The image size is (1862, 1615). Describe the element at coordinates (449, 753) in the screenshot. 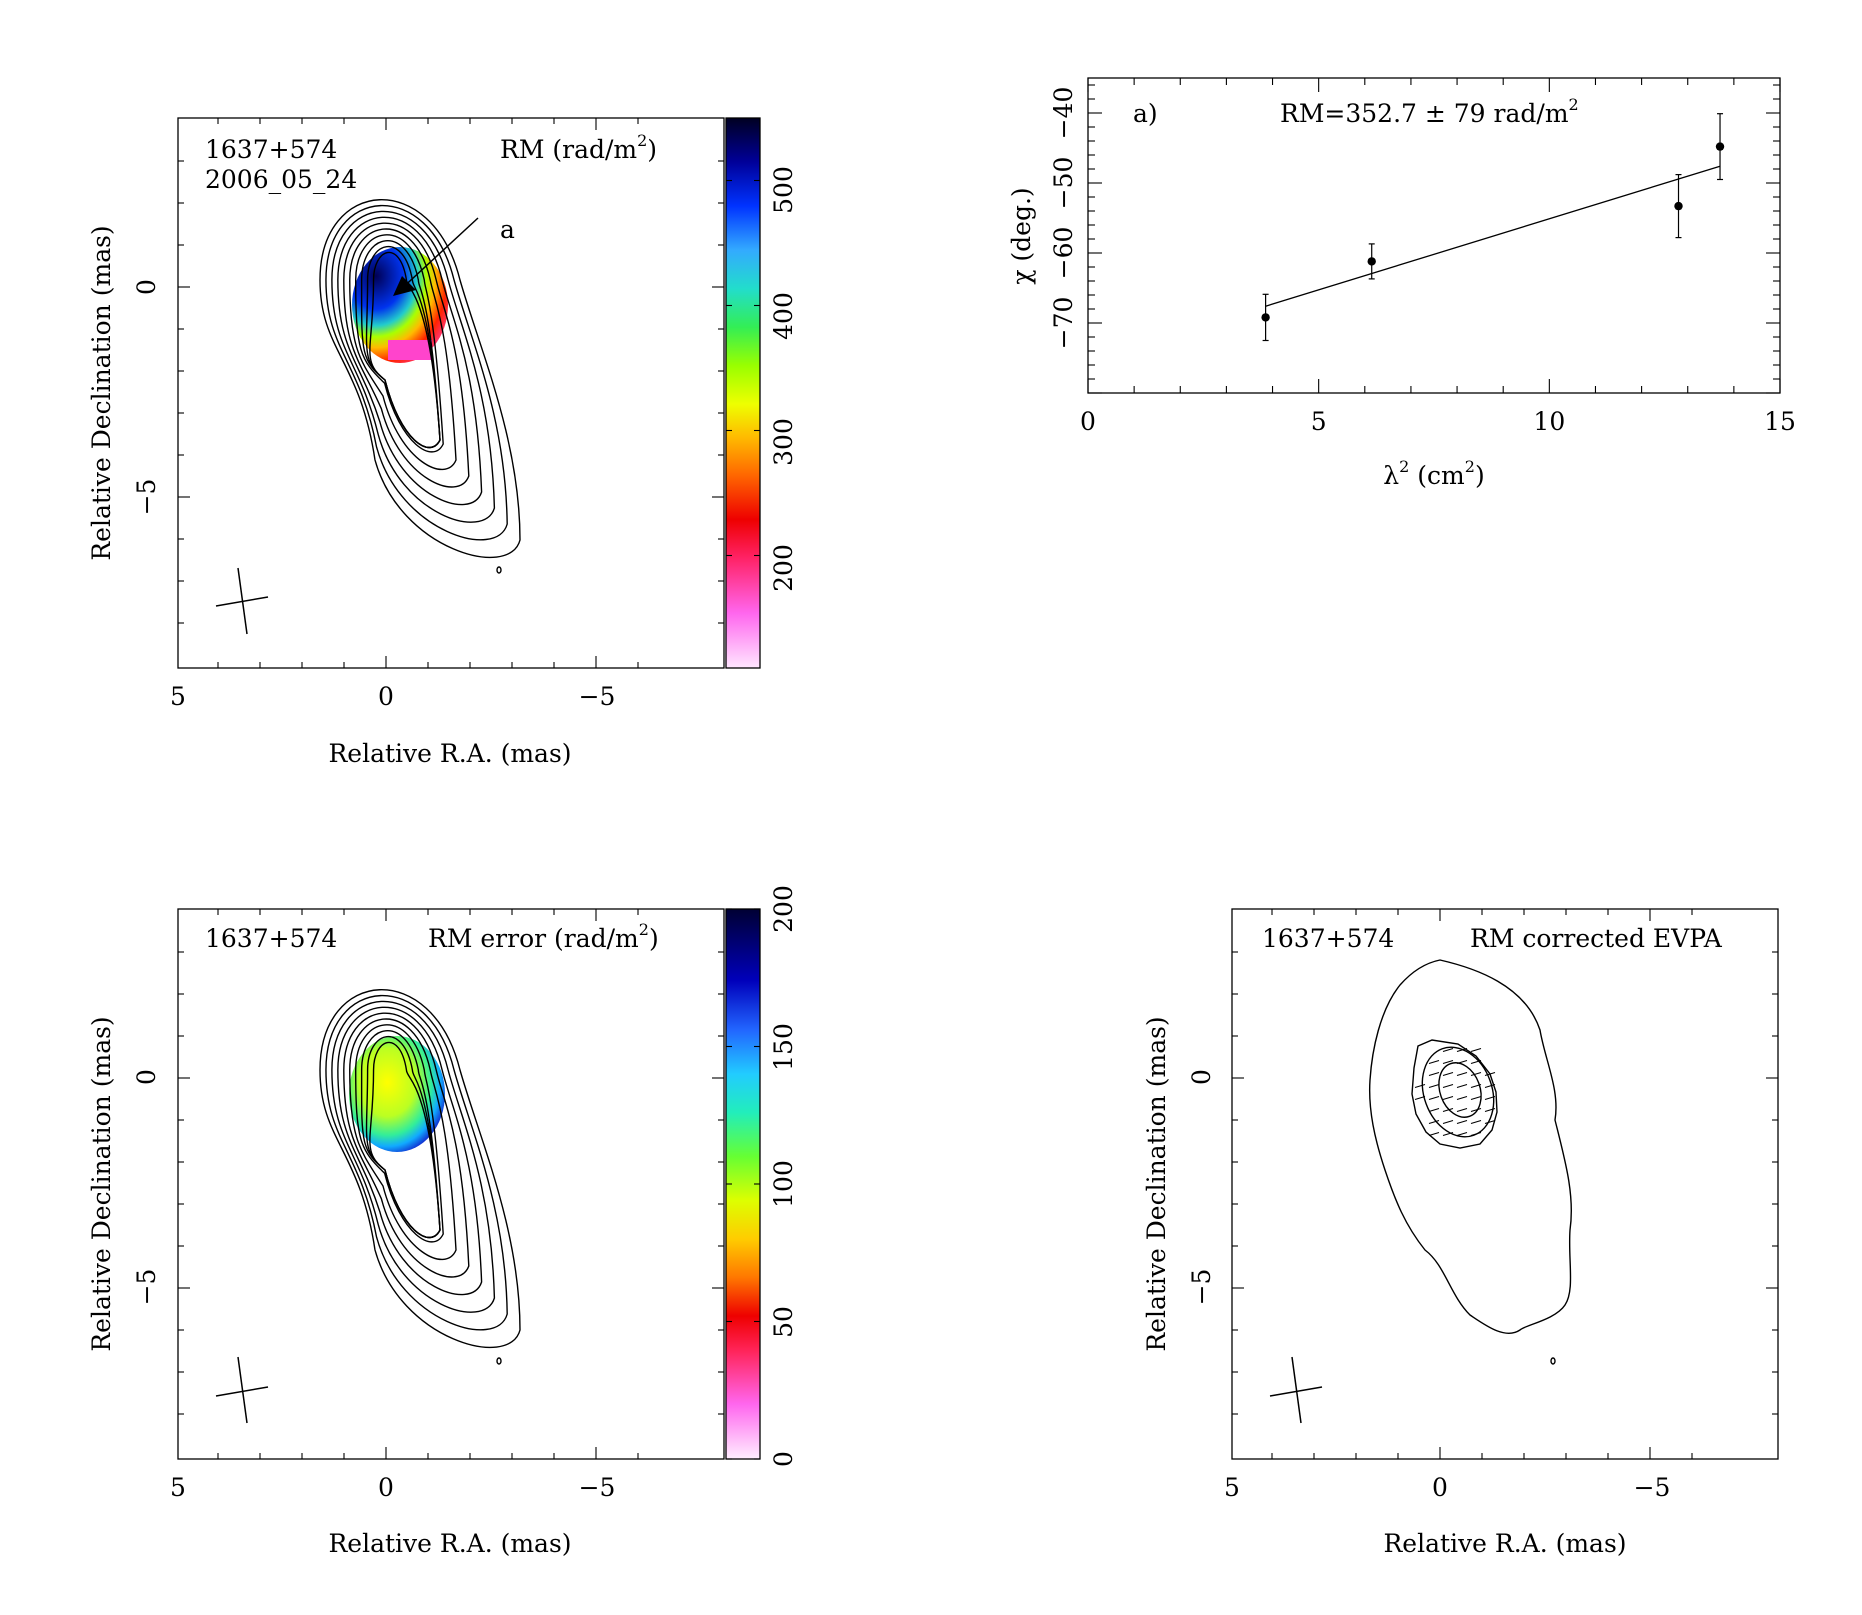

I see `rm-map-xlabel: Relative R.A. (mas)` at that location.